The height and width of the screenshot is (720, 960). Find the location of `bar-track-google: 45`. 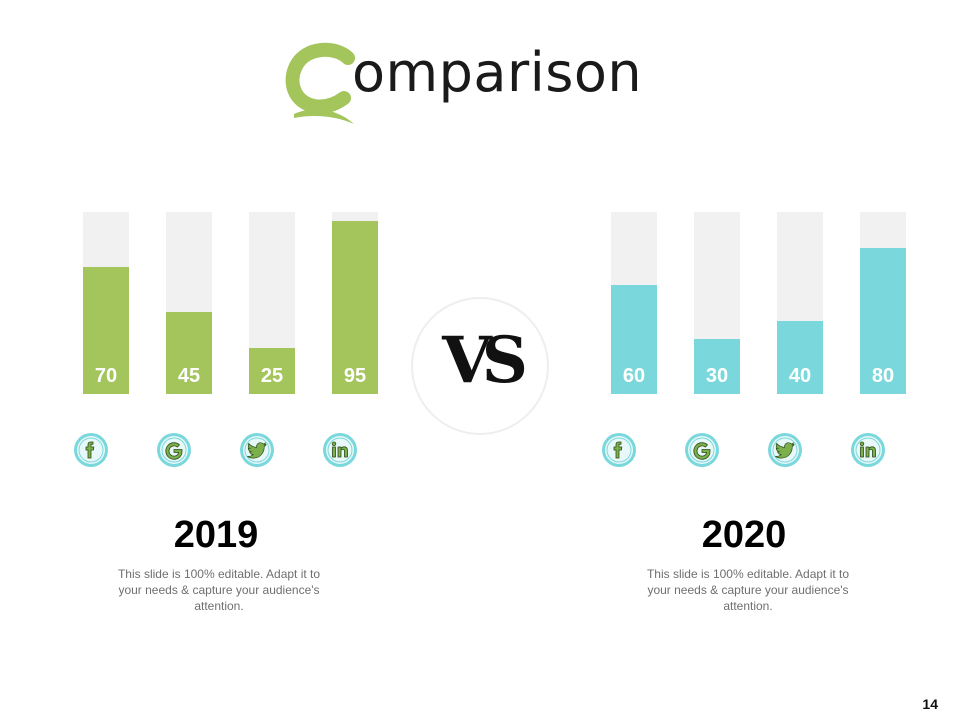

bar-track-google: 45 is located at coordinates (189, 303).